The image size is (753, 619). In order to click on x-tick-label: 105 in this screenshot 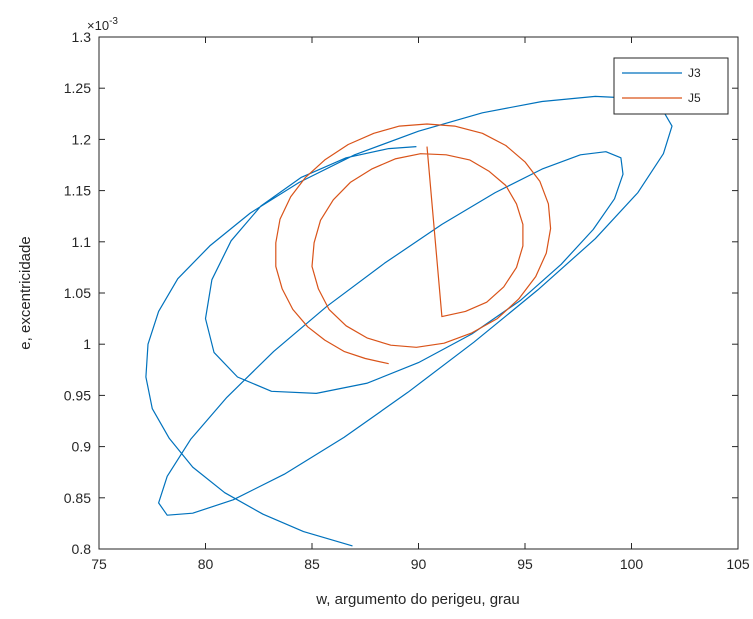, I will do `click(738, 564)`.